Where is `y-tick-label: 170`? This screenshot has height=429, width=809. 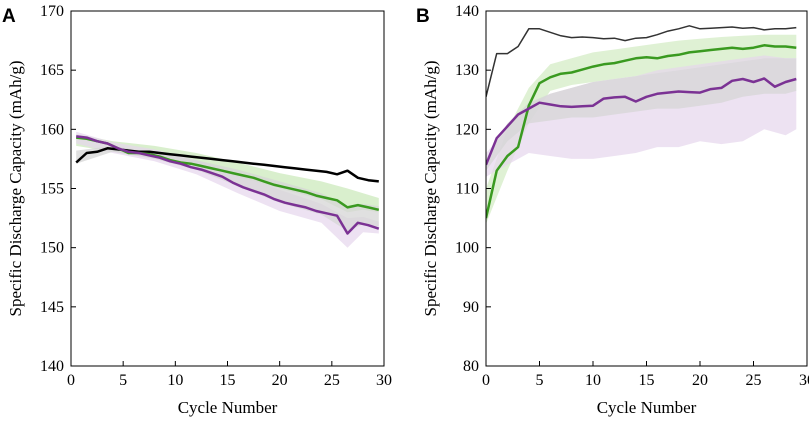 y-tick-label: 170 is located at coordinates (52, 11).